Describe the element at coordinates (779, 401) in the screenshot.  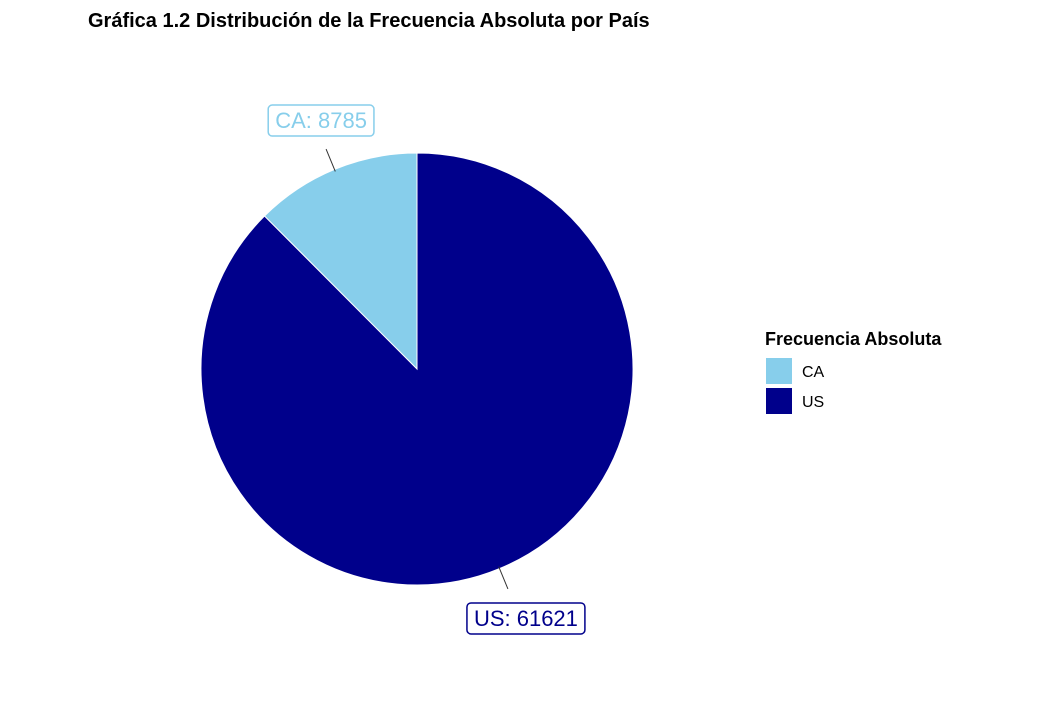
I see `legend-key-us` at that location.